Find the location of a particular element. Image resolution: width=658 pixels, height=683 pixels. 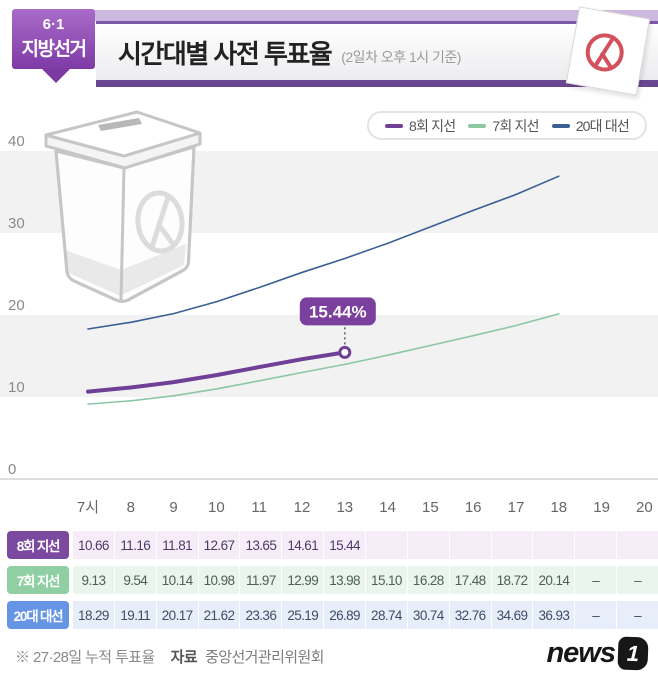

legend-label: 8회 지선 is located at coordinates (432, 125).